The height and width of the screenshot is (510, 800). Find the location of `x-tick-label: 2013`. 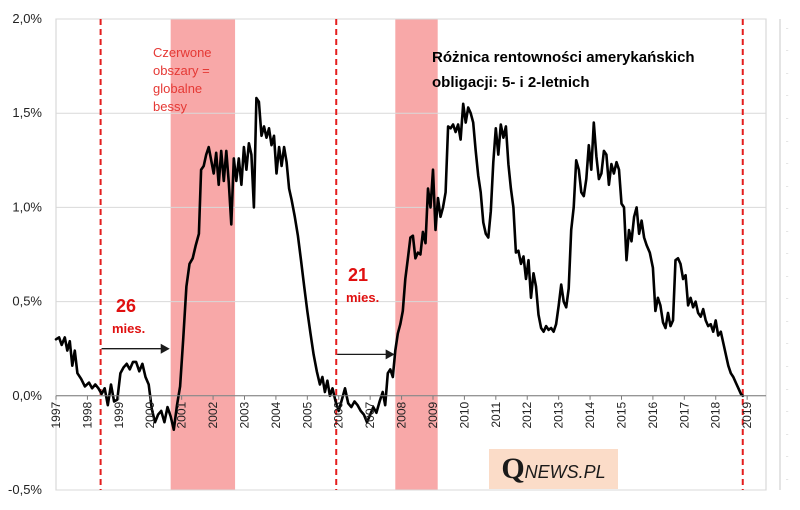

x-tick-label: 2013 is located at coordinates (559, 414).